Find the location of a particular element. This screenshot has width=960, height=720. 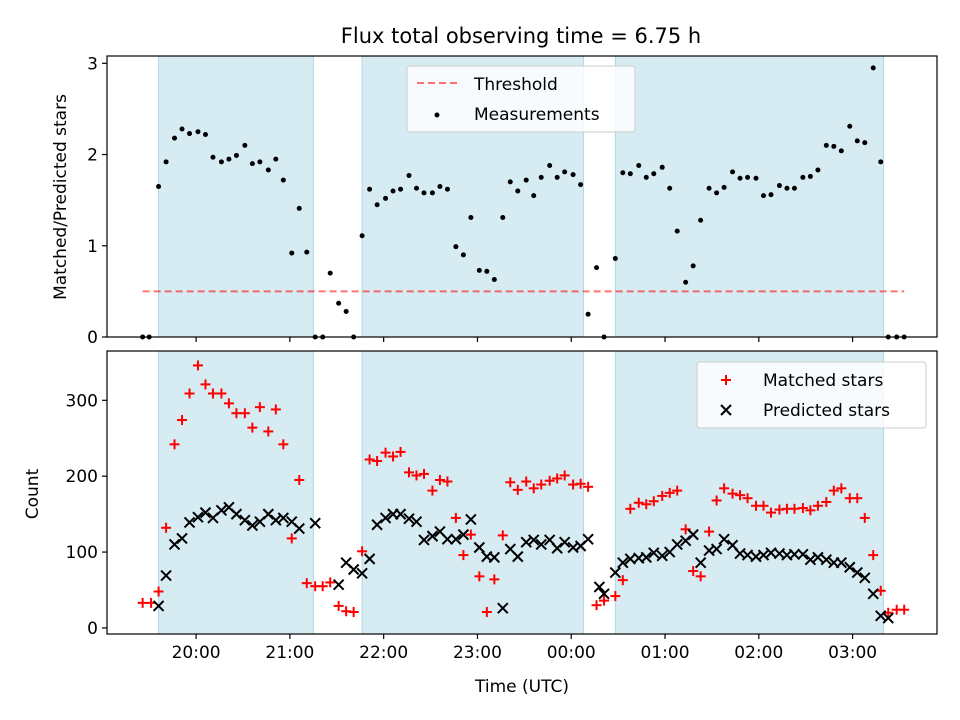

legend-threshold-label: Threshold is located at coordinates (515, 85).